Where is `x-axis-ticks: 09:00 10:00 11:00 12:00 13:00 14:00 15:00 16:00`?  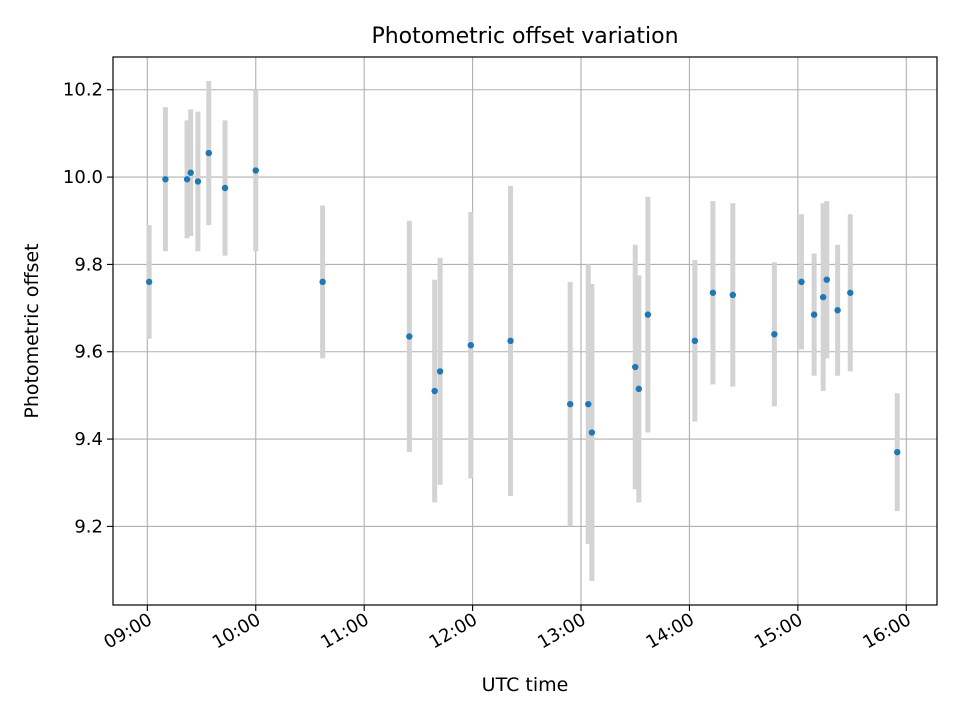 x-axis-ticks: 09:00 10:00 11:00 12:00 13:00 14:00 15:00 16:00 is located at coordinates (507, 629).